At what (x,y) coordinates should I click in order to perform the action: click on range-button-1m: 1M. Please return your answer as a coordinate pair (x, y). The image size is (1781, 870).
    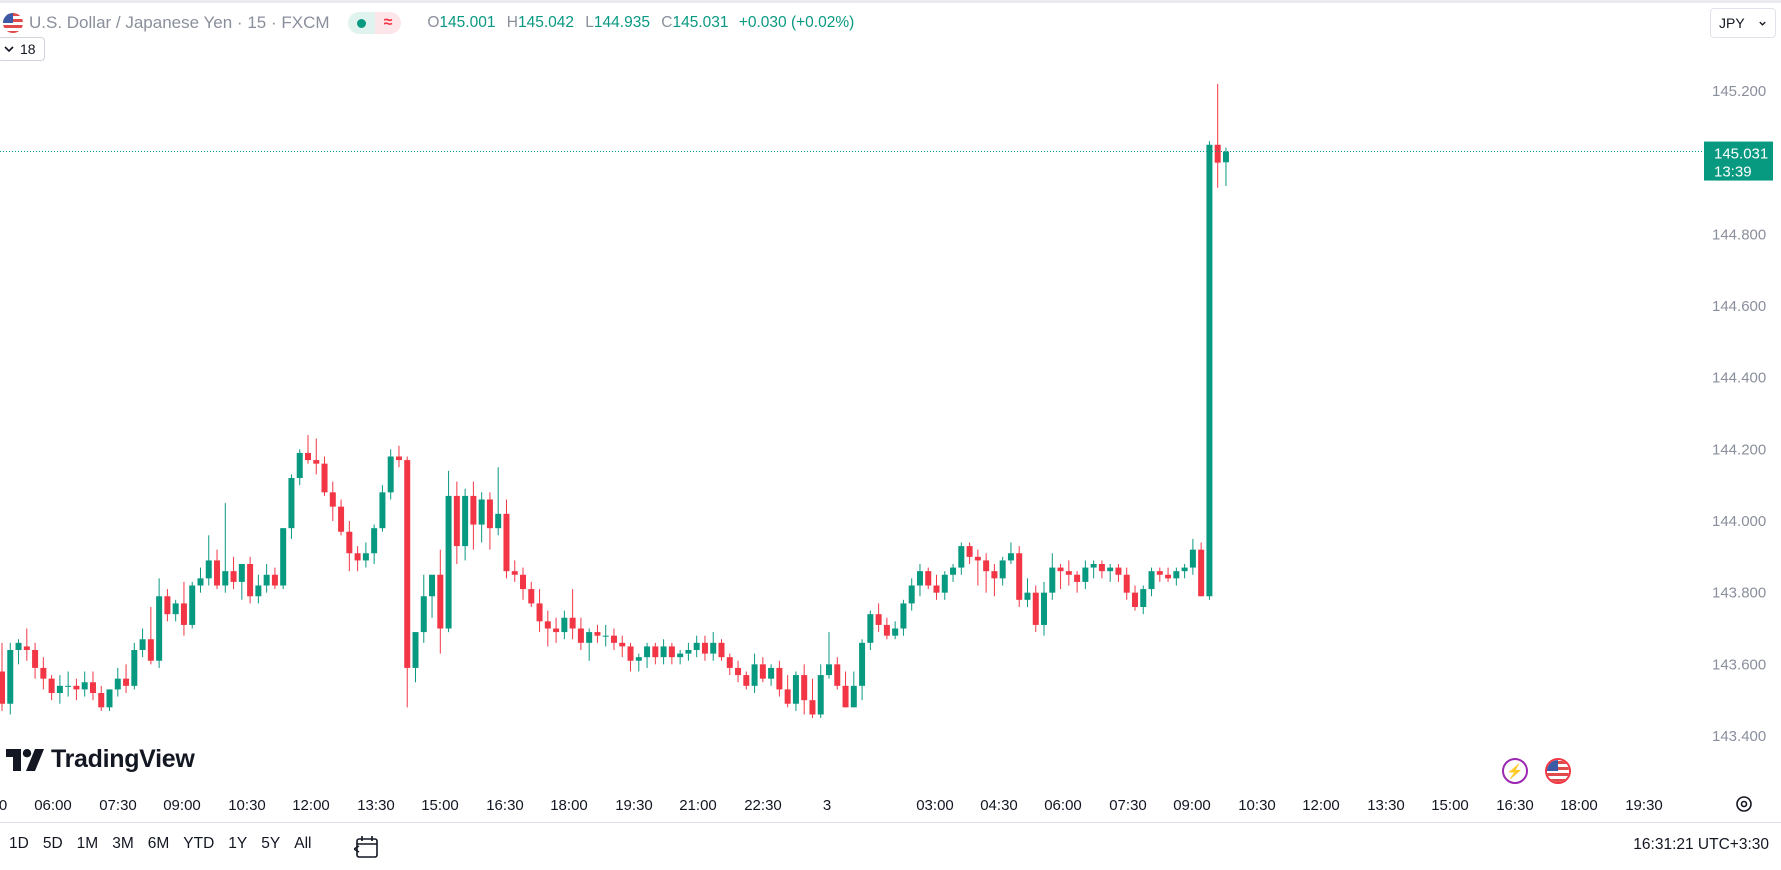
    Looking at the image, I should click on (87, 843).